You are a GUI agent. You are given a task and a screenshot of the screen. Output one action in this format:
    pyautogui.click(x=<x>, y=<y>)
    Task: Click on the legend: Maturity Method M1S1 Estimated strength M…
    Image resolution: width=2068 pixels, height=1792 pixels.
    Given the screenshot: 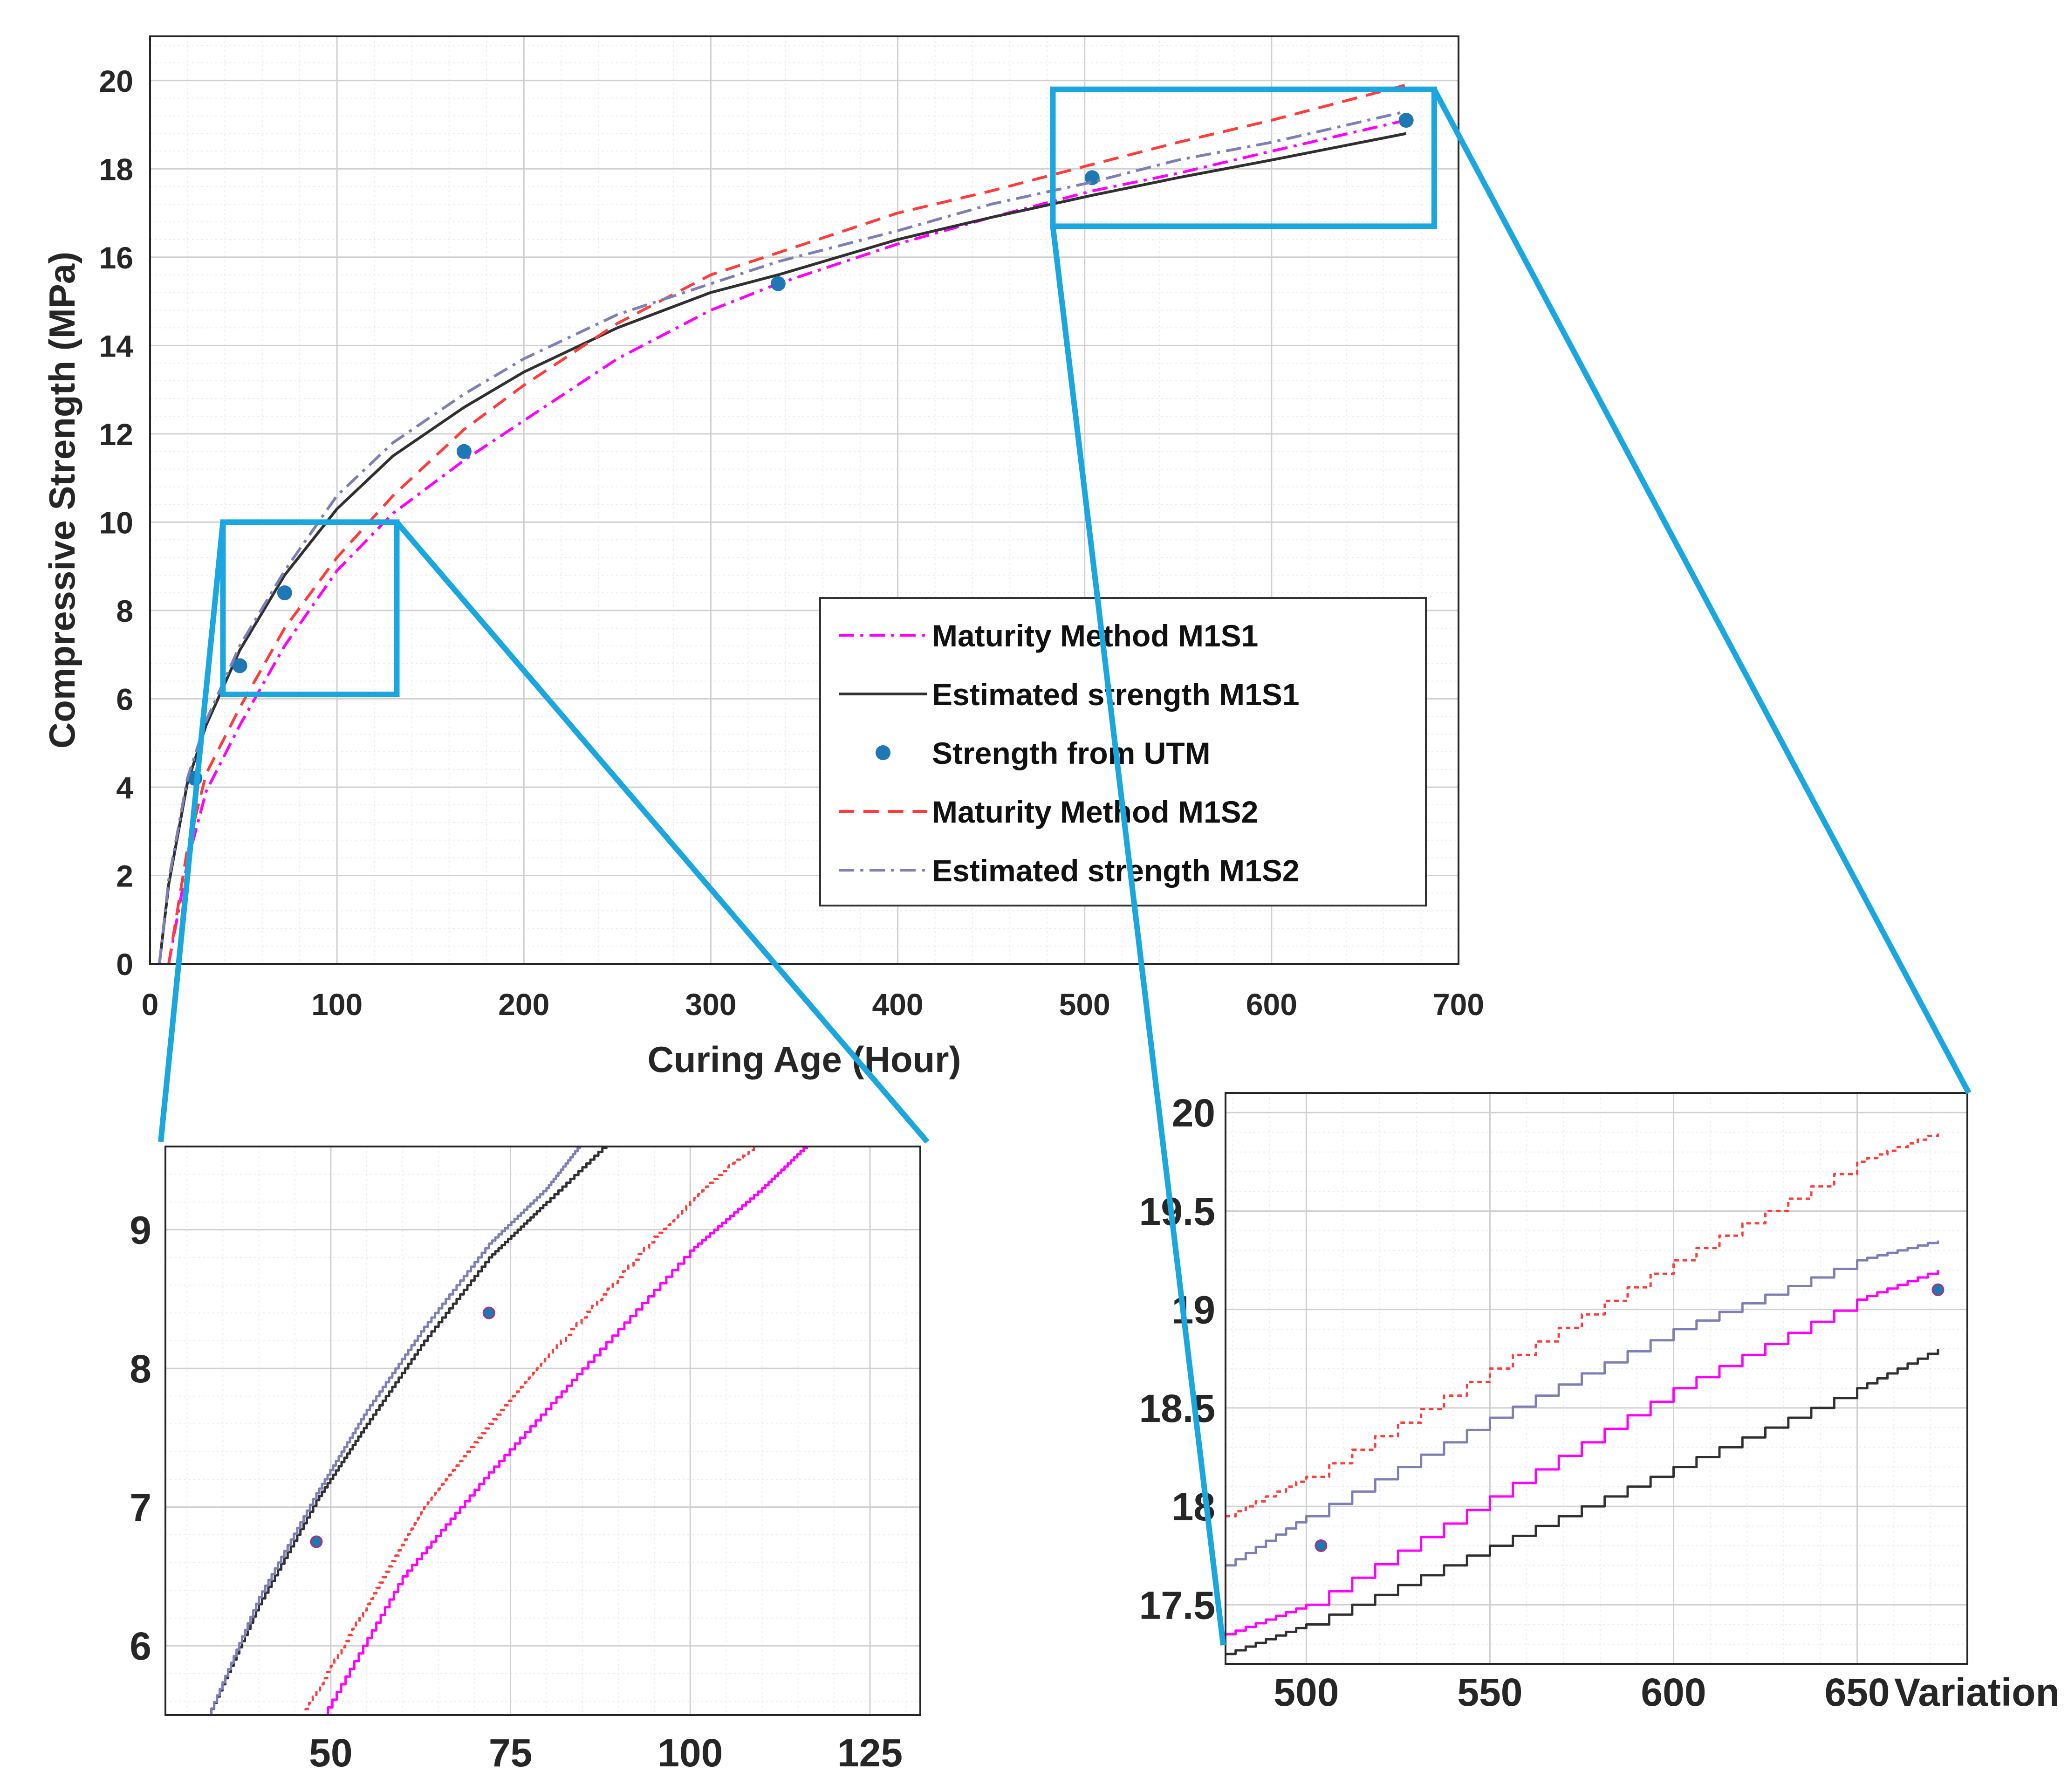 What is the action you would take?
    pyautogui.click(x=1123, y=751)
    